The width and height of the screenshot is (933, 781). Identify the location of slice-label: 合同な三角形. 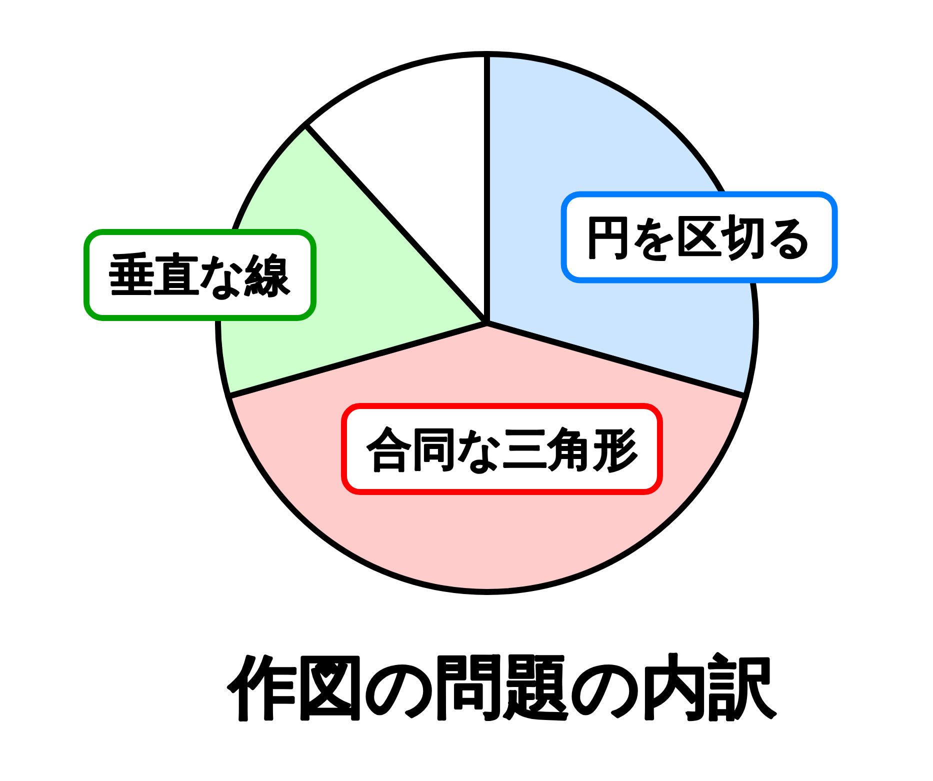
(502, 449).